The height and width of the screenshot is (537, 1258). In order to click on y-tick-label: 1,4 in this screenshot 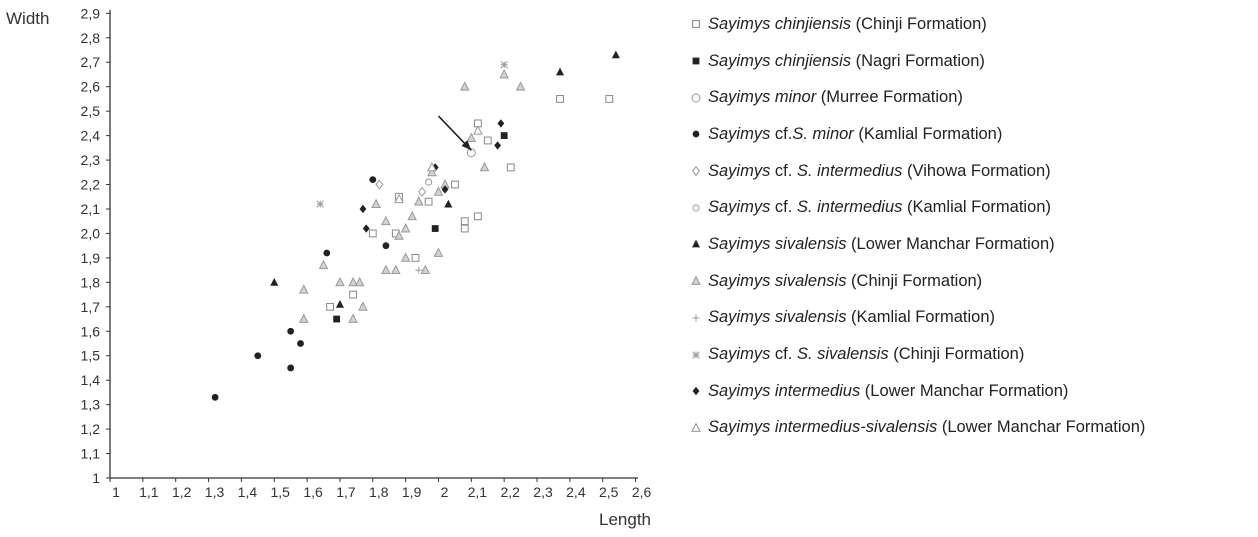, I will do `click(91, 380)`.